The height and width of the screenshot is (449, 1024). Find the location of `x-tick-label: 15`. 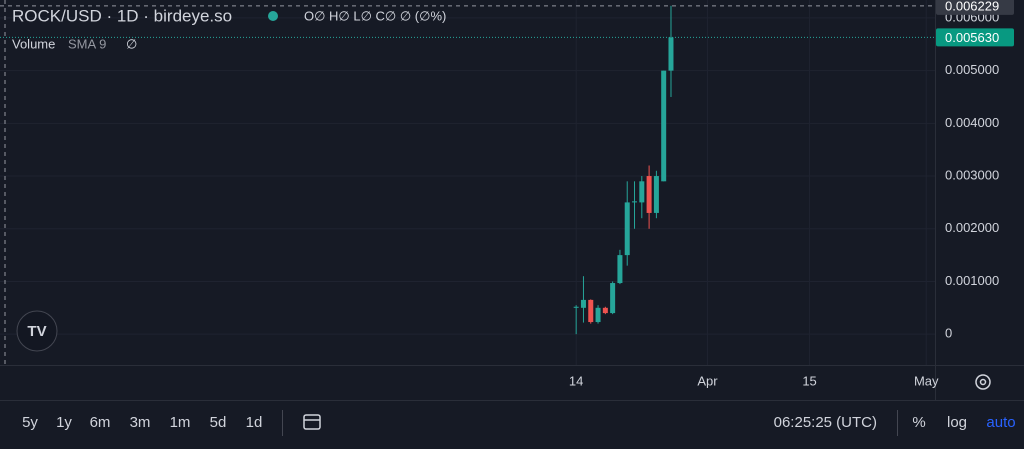

x-tick-label: 15 is located at coordinates (809, 380).